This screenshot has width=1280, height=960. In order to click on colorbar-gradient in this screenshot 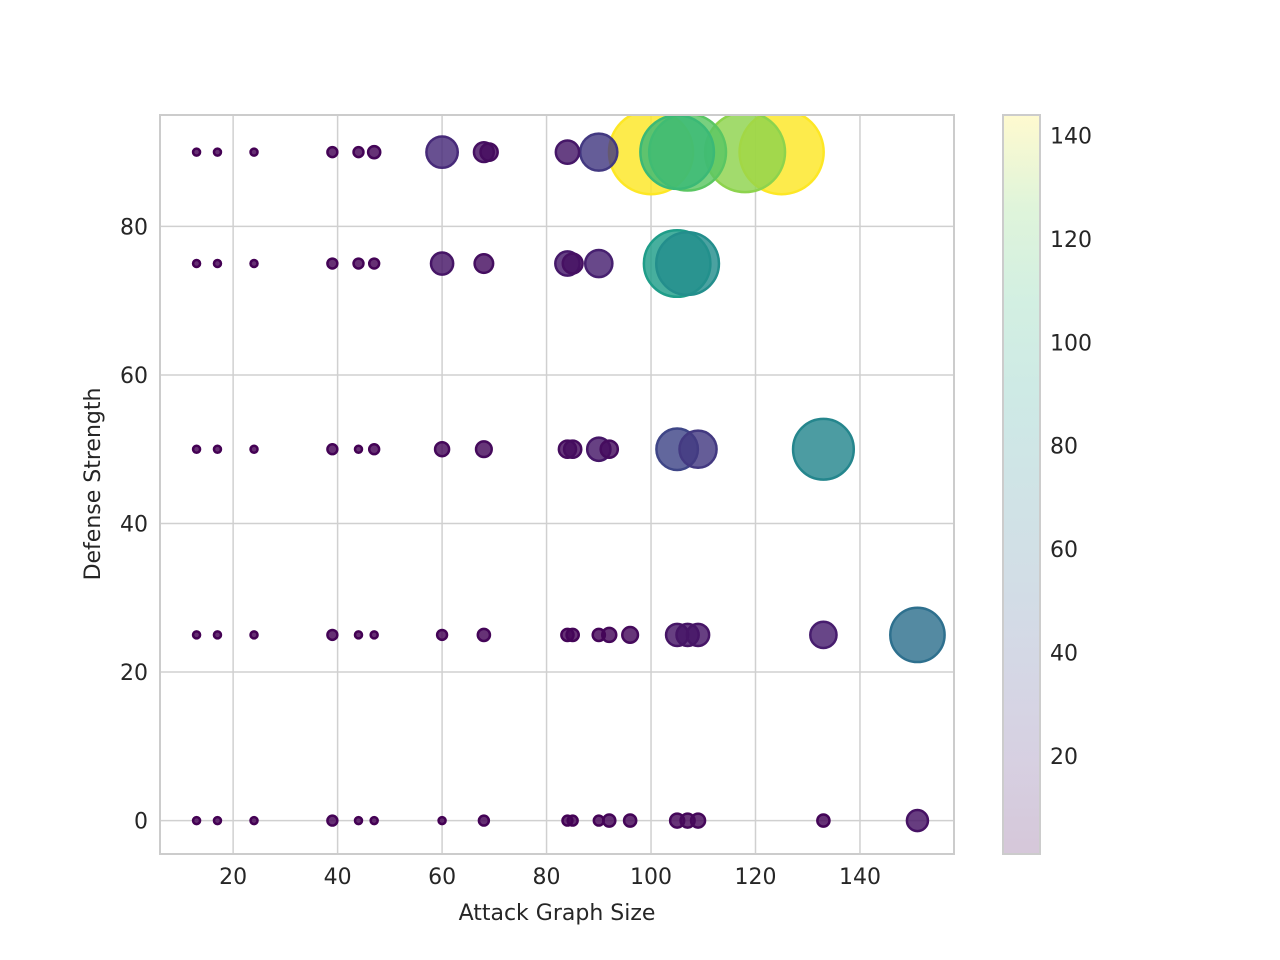, I will do `click(1021, 484)`.